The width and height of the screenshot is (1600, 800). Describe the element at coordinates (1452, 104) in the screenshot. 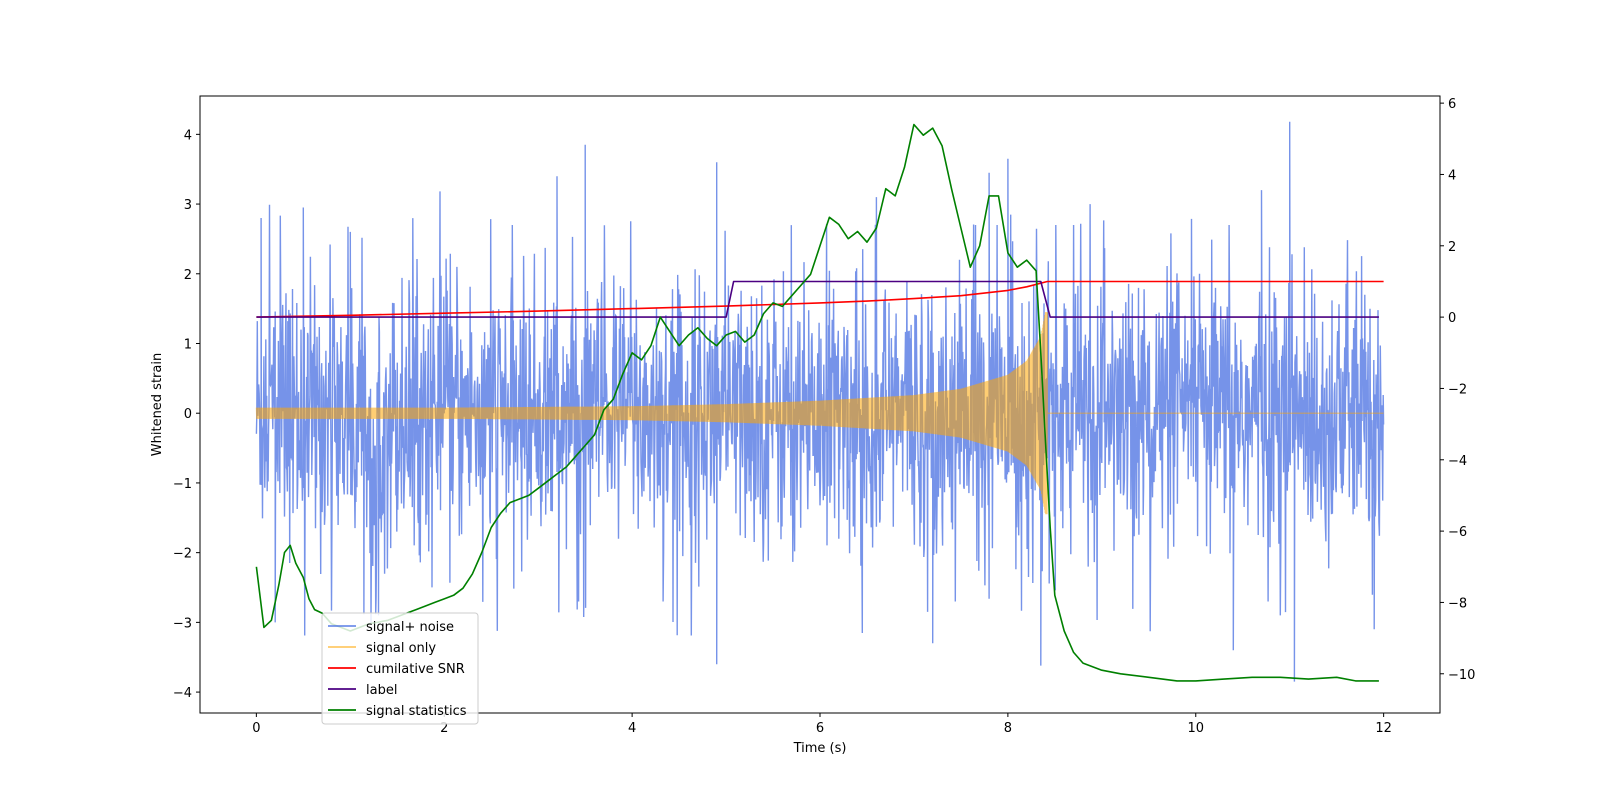

I see `y2-tick-label: 6` at that location.